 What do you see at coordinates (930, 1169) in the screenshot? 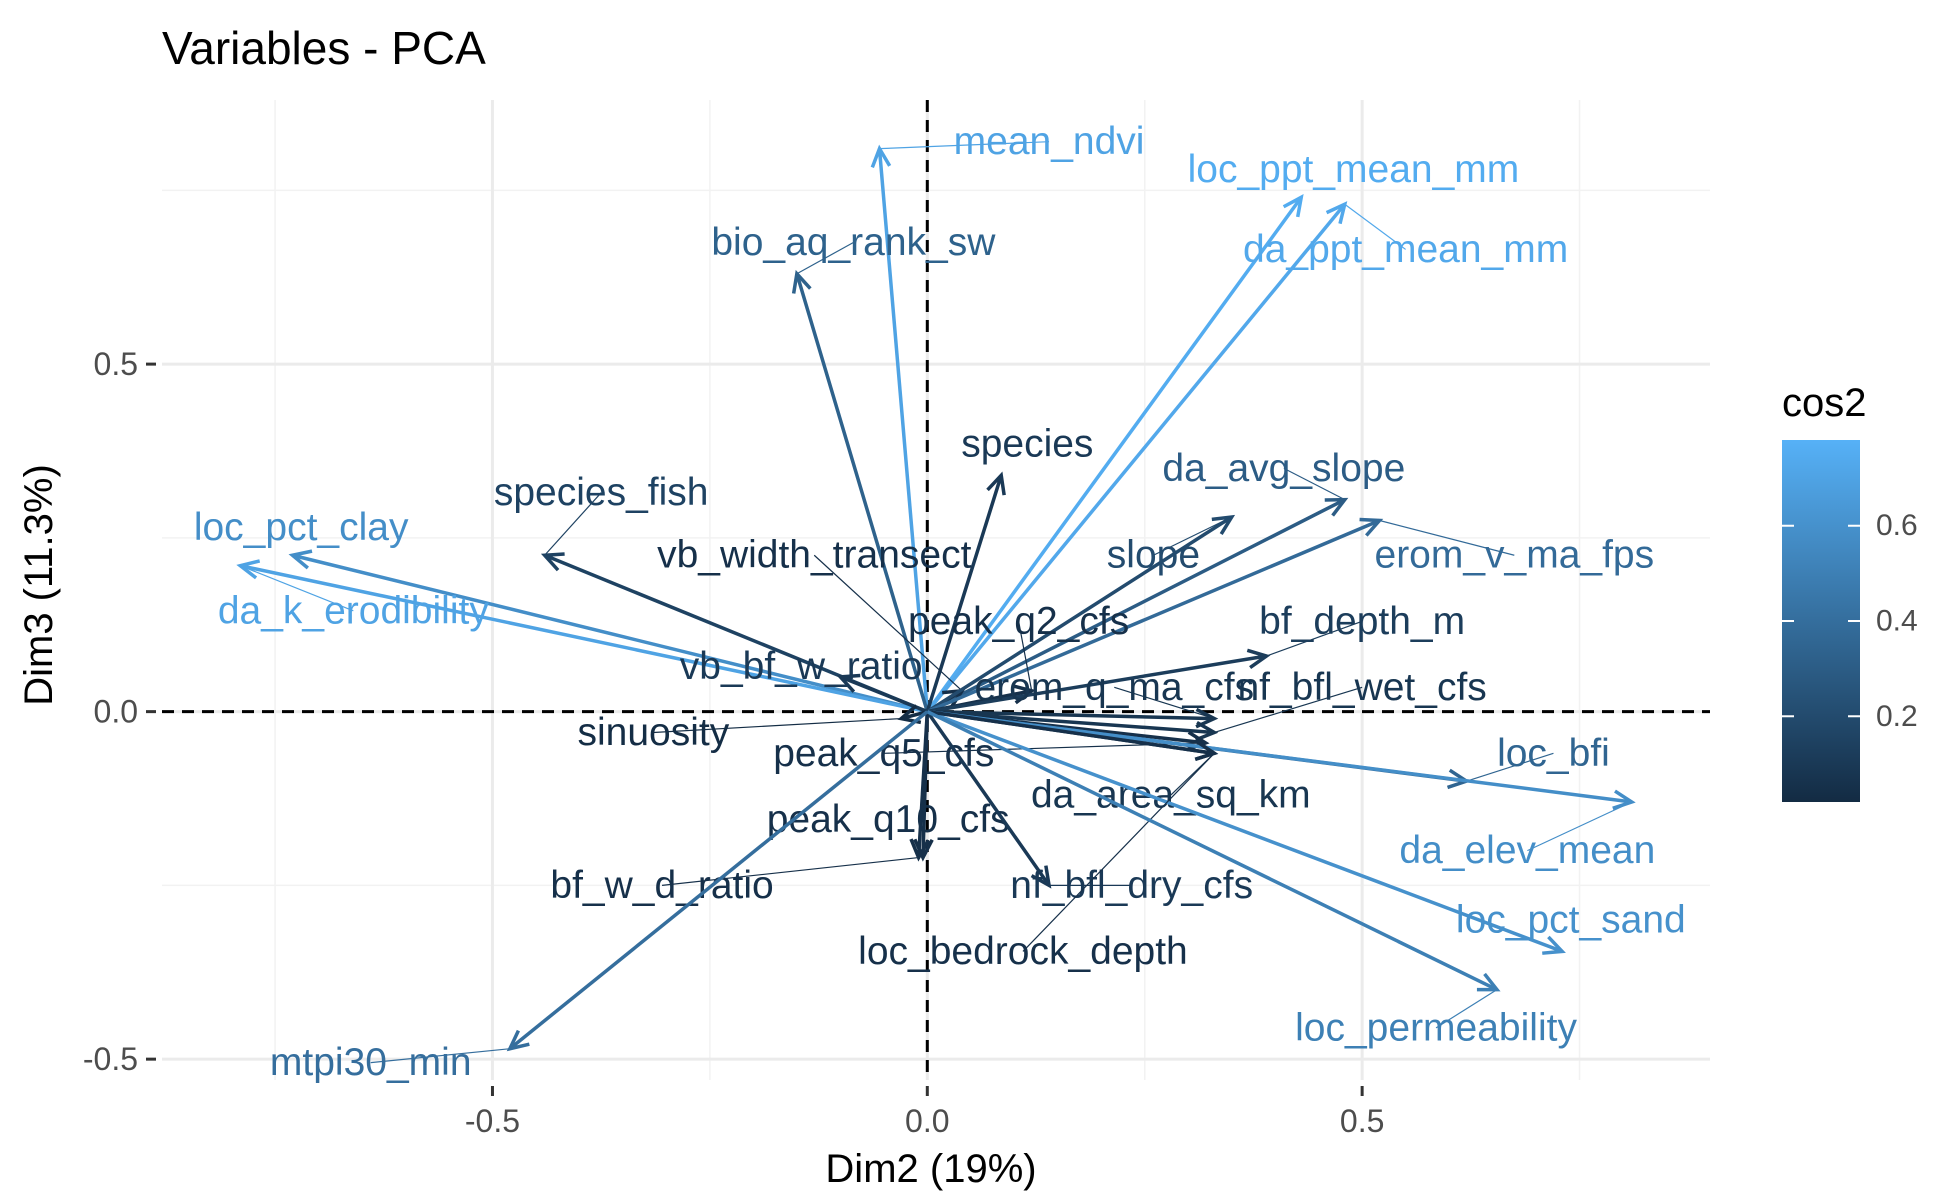
I see `x-axis-title: Dim2 (19%)` at bounding box center [930, 1169].